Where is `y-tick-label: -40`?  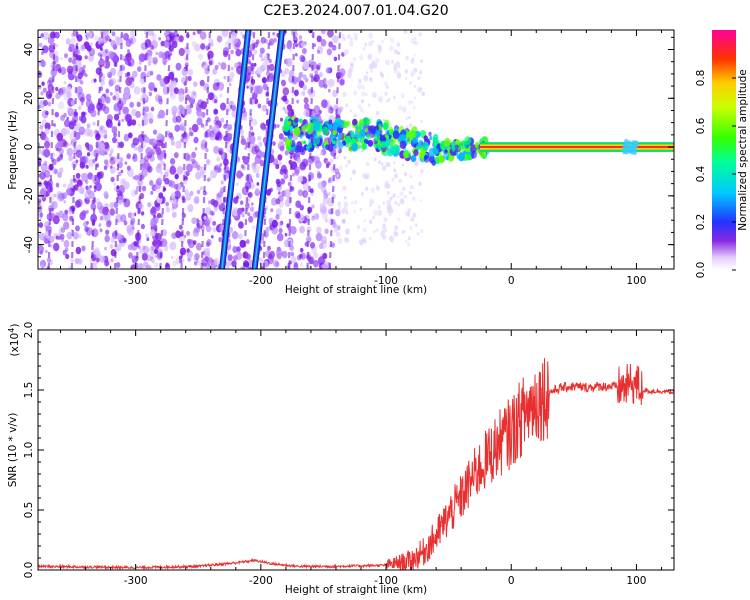
y-tick-label: -40 is located at coordinates (29, 244).